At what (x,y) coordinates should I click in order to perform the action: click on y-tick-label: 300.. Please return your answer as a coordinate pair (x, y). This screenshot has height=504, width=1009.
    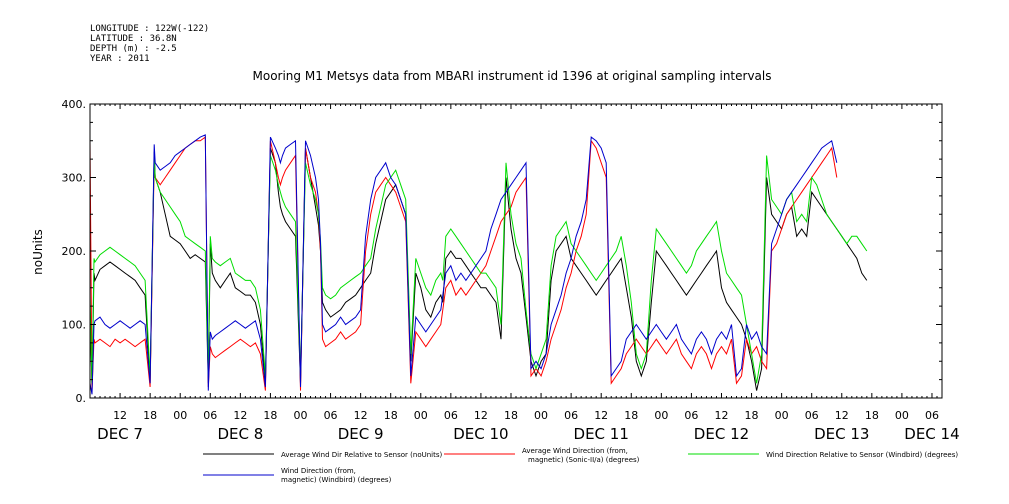
    Looking at the image, I should click on (74, 178).